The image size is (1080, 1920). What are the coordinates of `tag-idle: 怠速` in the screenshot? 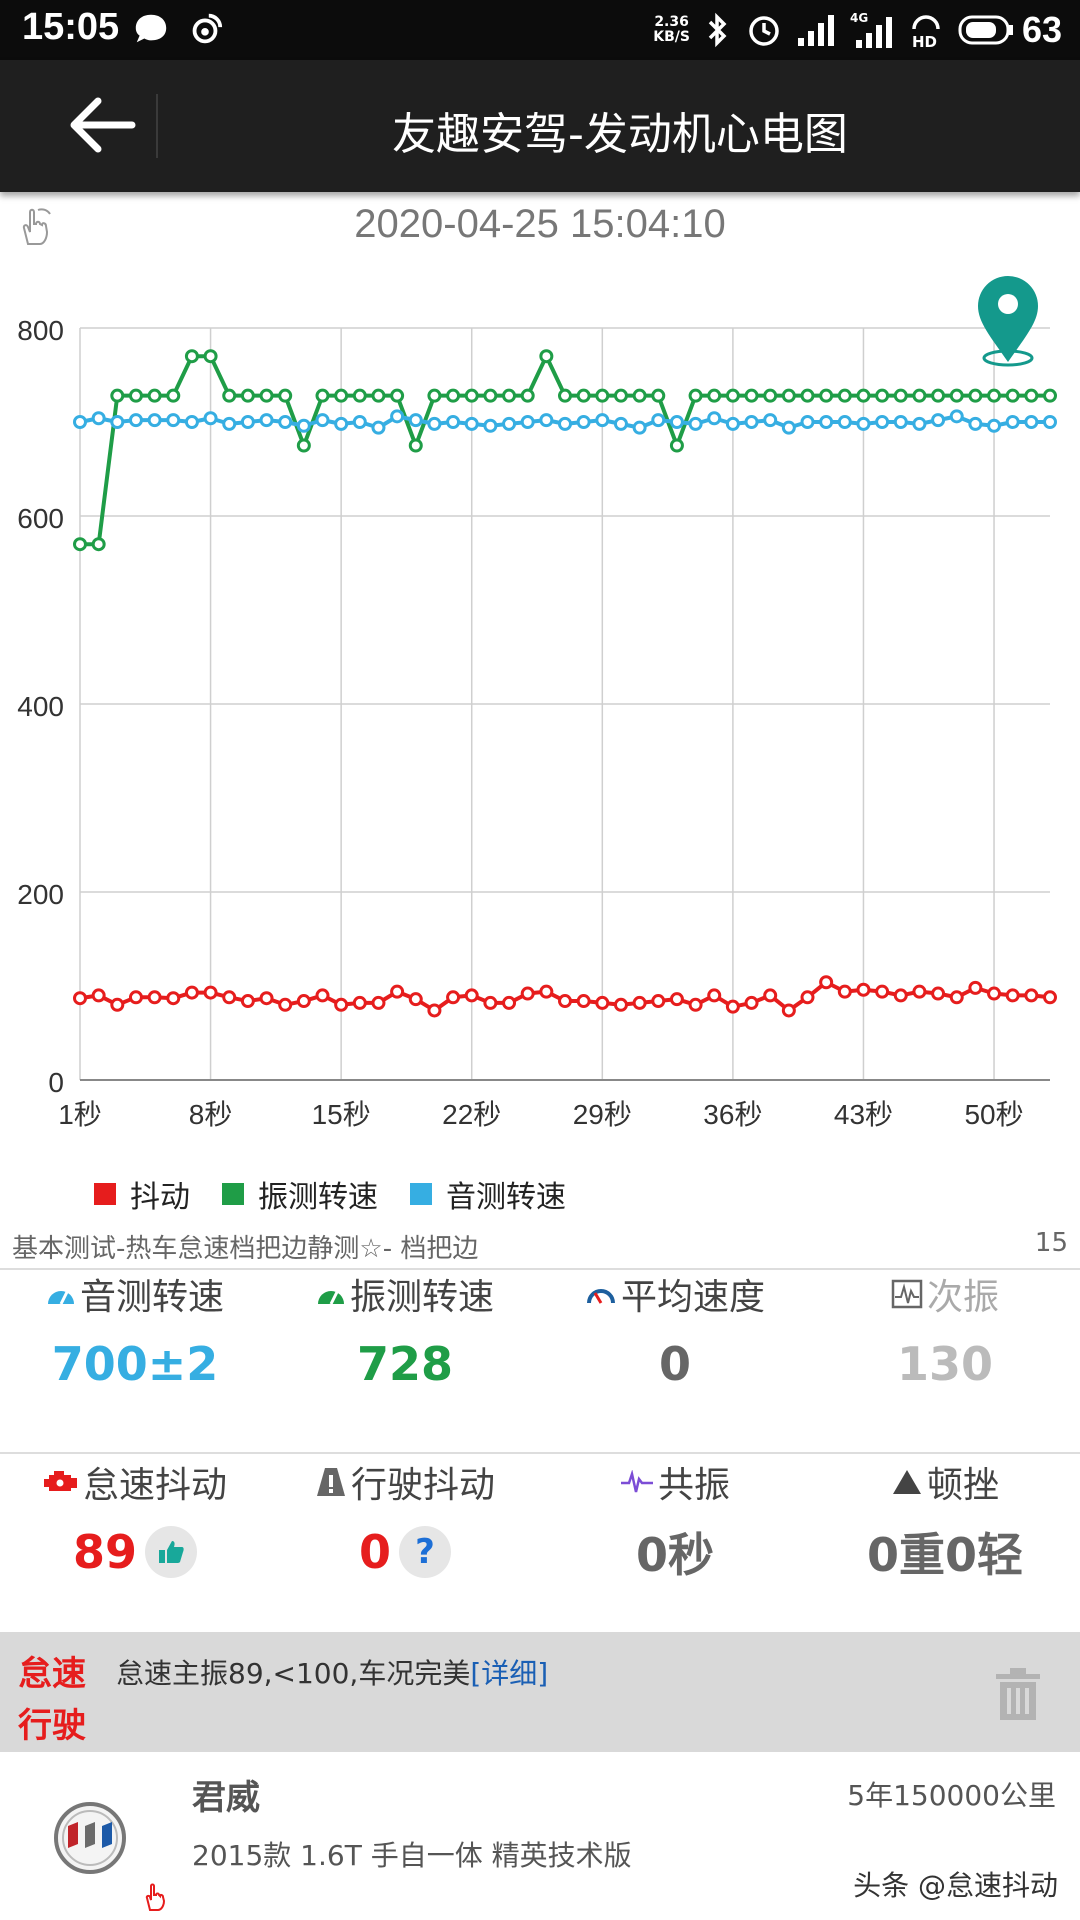 It's located at (52, 1674).